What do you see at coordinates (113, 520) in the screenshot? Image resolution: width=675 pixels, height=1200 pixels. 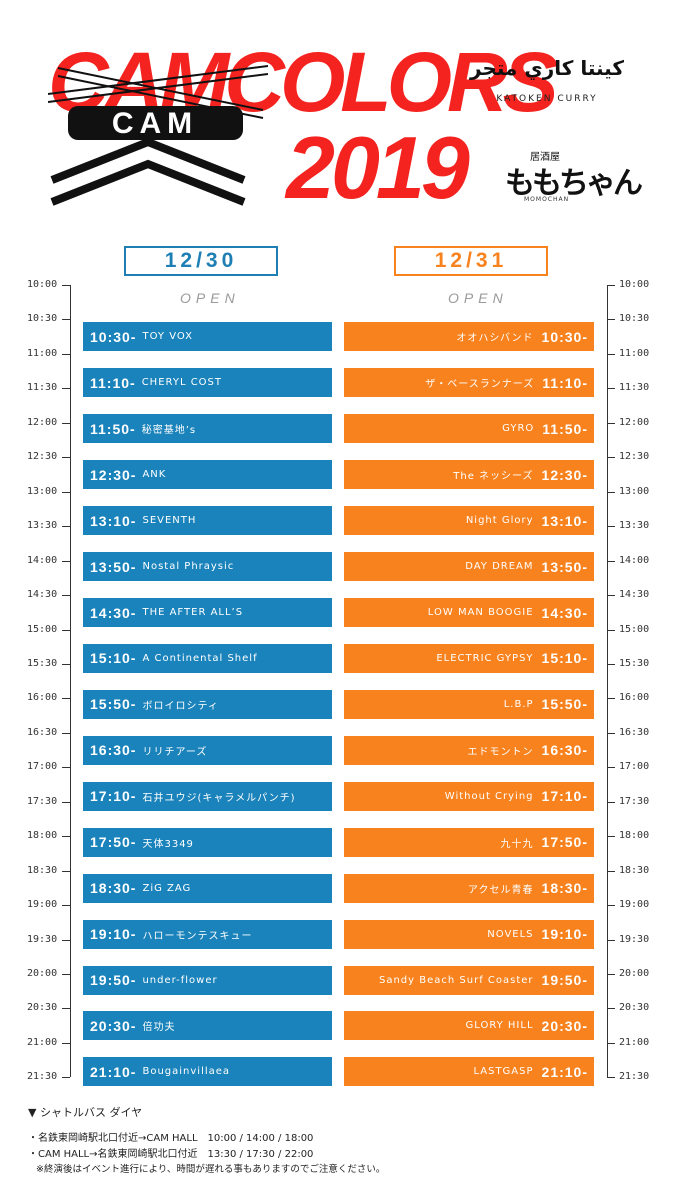 I see `slot-time: 13:10-` at bounding box center [113, 520].